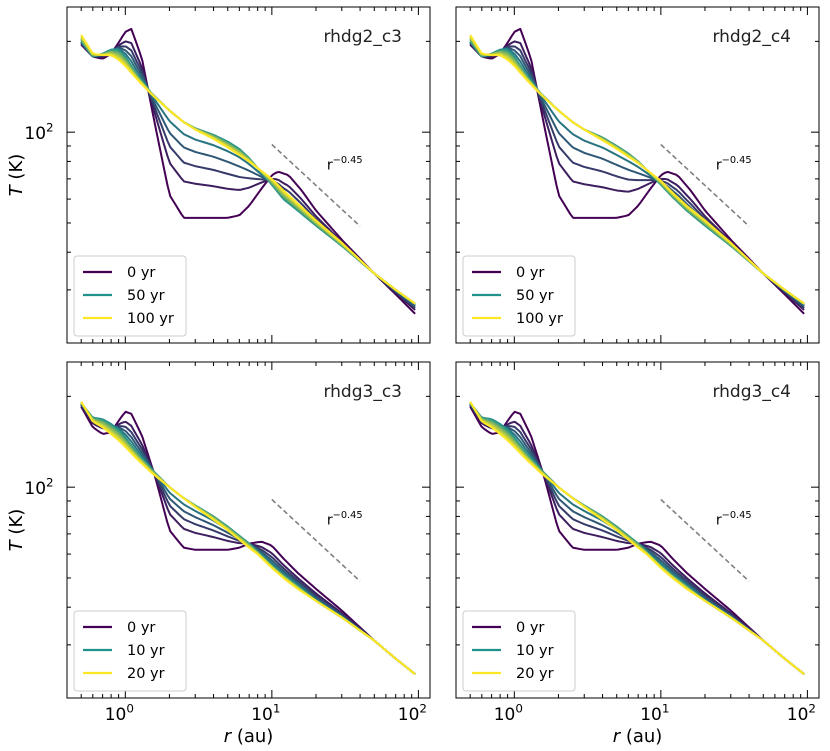 This screenshot has width=830, height=751. What do you see at coordinates (362, 392) in the screenshot?
I see `panel-title: rhdg3_c3` at bounding box center [362, 392].